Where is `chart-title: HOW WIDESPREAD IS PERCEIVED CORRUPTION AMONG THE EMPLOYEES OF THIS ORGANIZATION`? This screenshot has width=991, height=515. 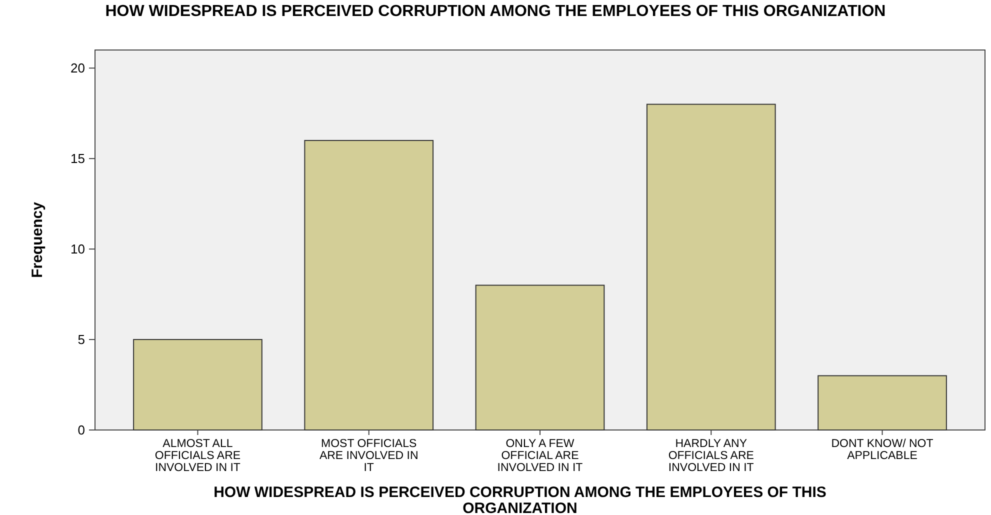 chart-title: HOW WIDESPREAD IS PERCEIVED CORRUPTION AMONG THE EMPLOYEES OF THIS ORGANIZATION is located at coordinates (495, 11).